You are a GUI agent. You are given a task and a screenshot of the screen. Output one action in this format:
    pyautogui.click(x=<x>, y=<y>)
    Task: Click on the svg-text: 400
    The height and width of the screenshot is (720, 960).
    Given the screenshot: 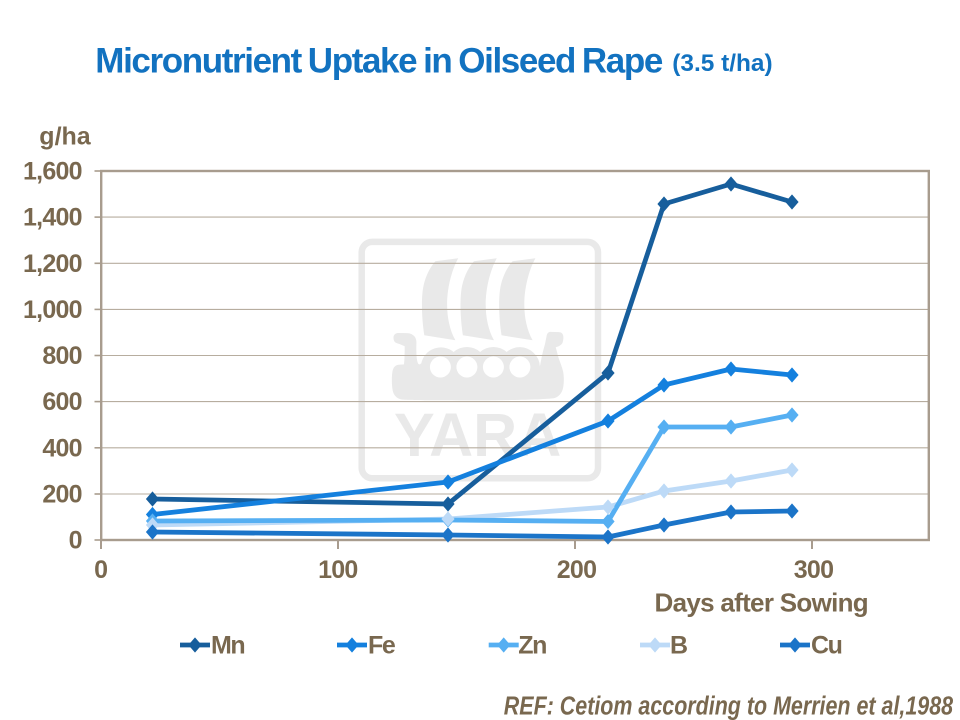 What is the action you would take?
    pyautogui.click(x=61, y=448)
    